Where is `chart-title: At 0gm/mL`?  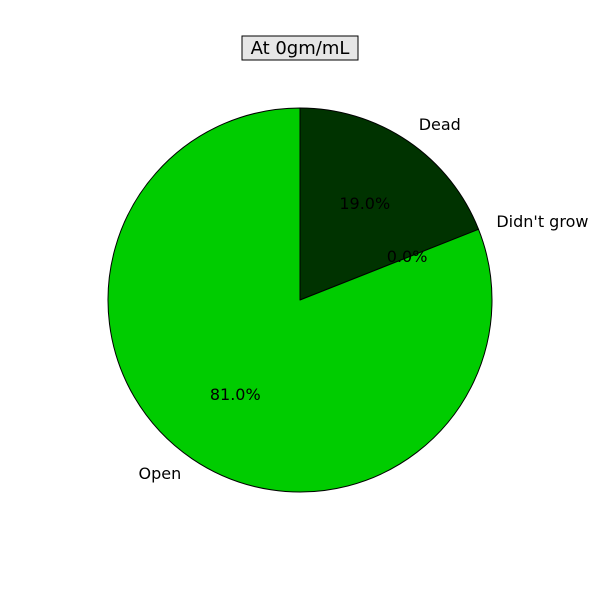 chart-title: At 0gm/mL is located at coordinates (300, 48).